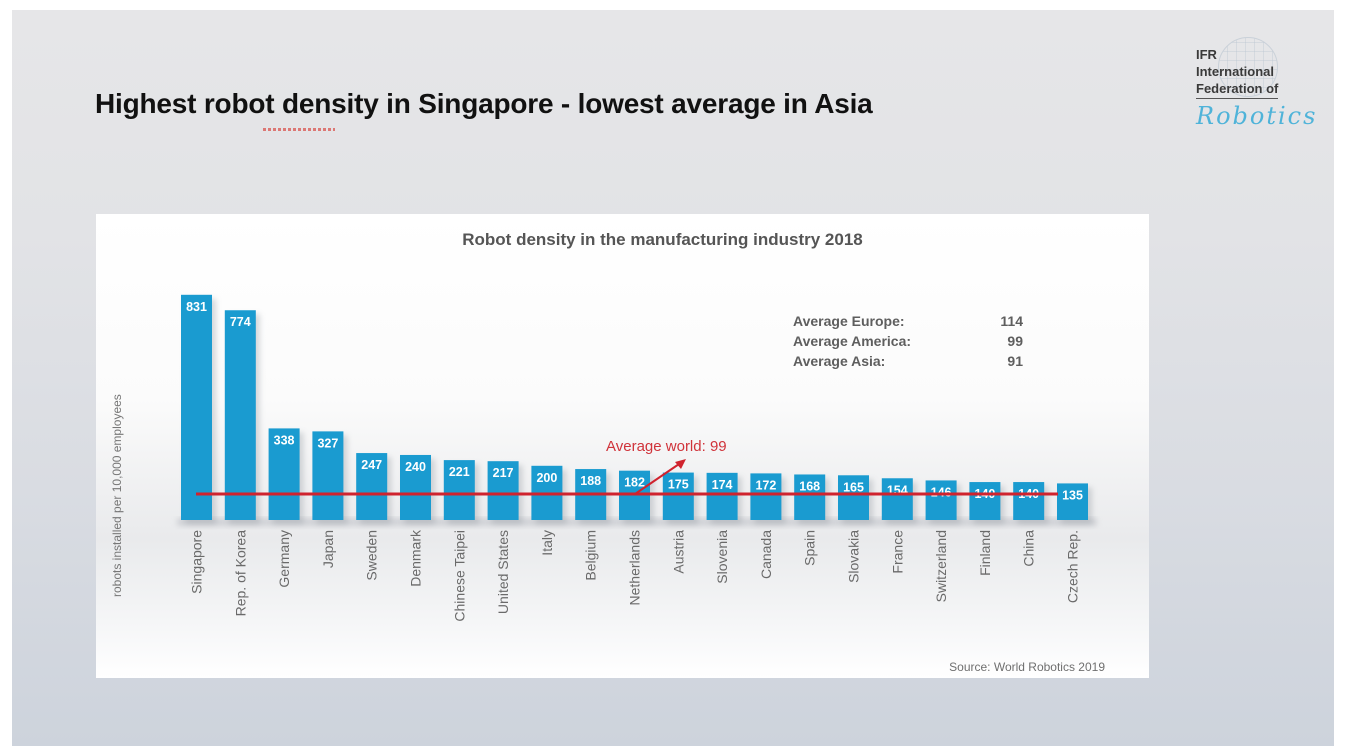 The width and height of the screenshot is (1350, 756). What do you see at coordinates (1011, 321) in the screenshot?
I see `average-value: 114` at bounding box center [1011, 321].